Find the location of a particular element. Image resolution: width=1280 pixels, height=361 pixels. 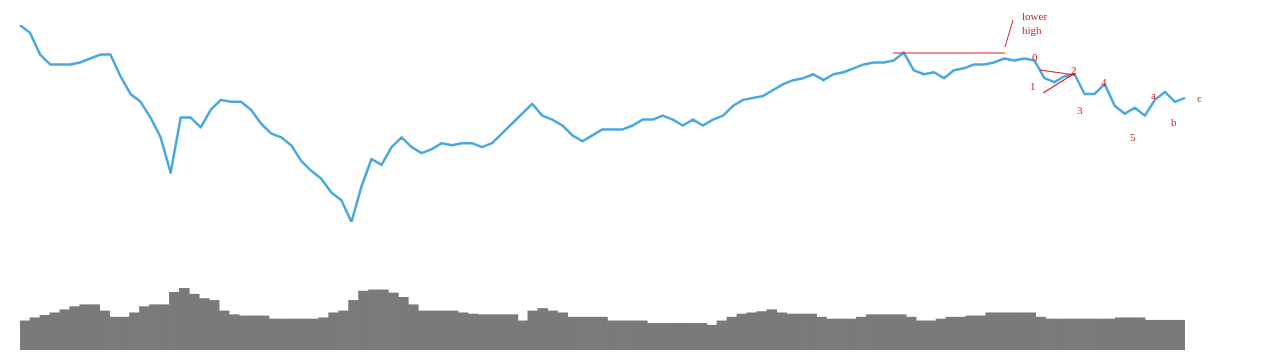

annotation: 3 is located at coordinates (1080, 110).